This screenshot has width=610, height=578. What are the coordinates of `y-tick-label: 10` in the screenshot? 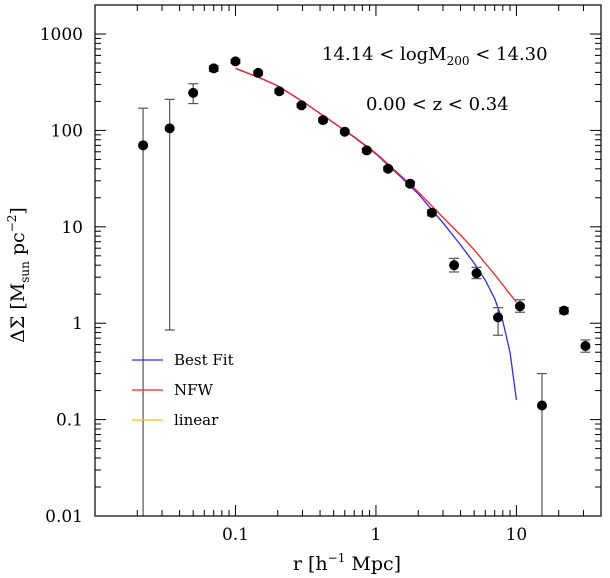 It's located at (72, 228).